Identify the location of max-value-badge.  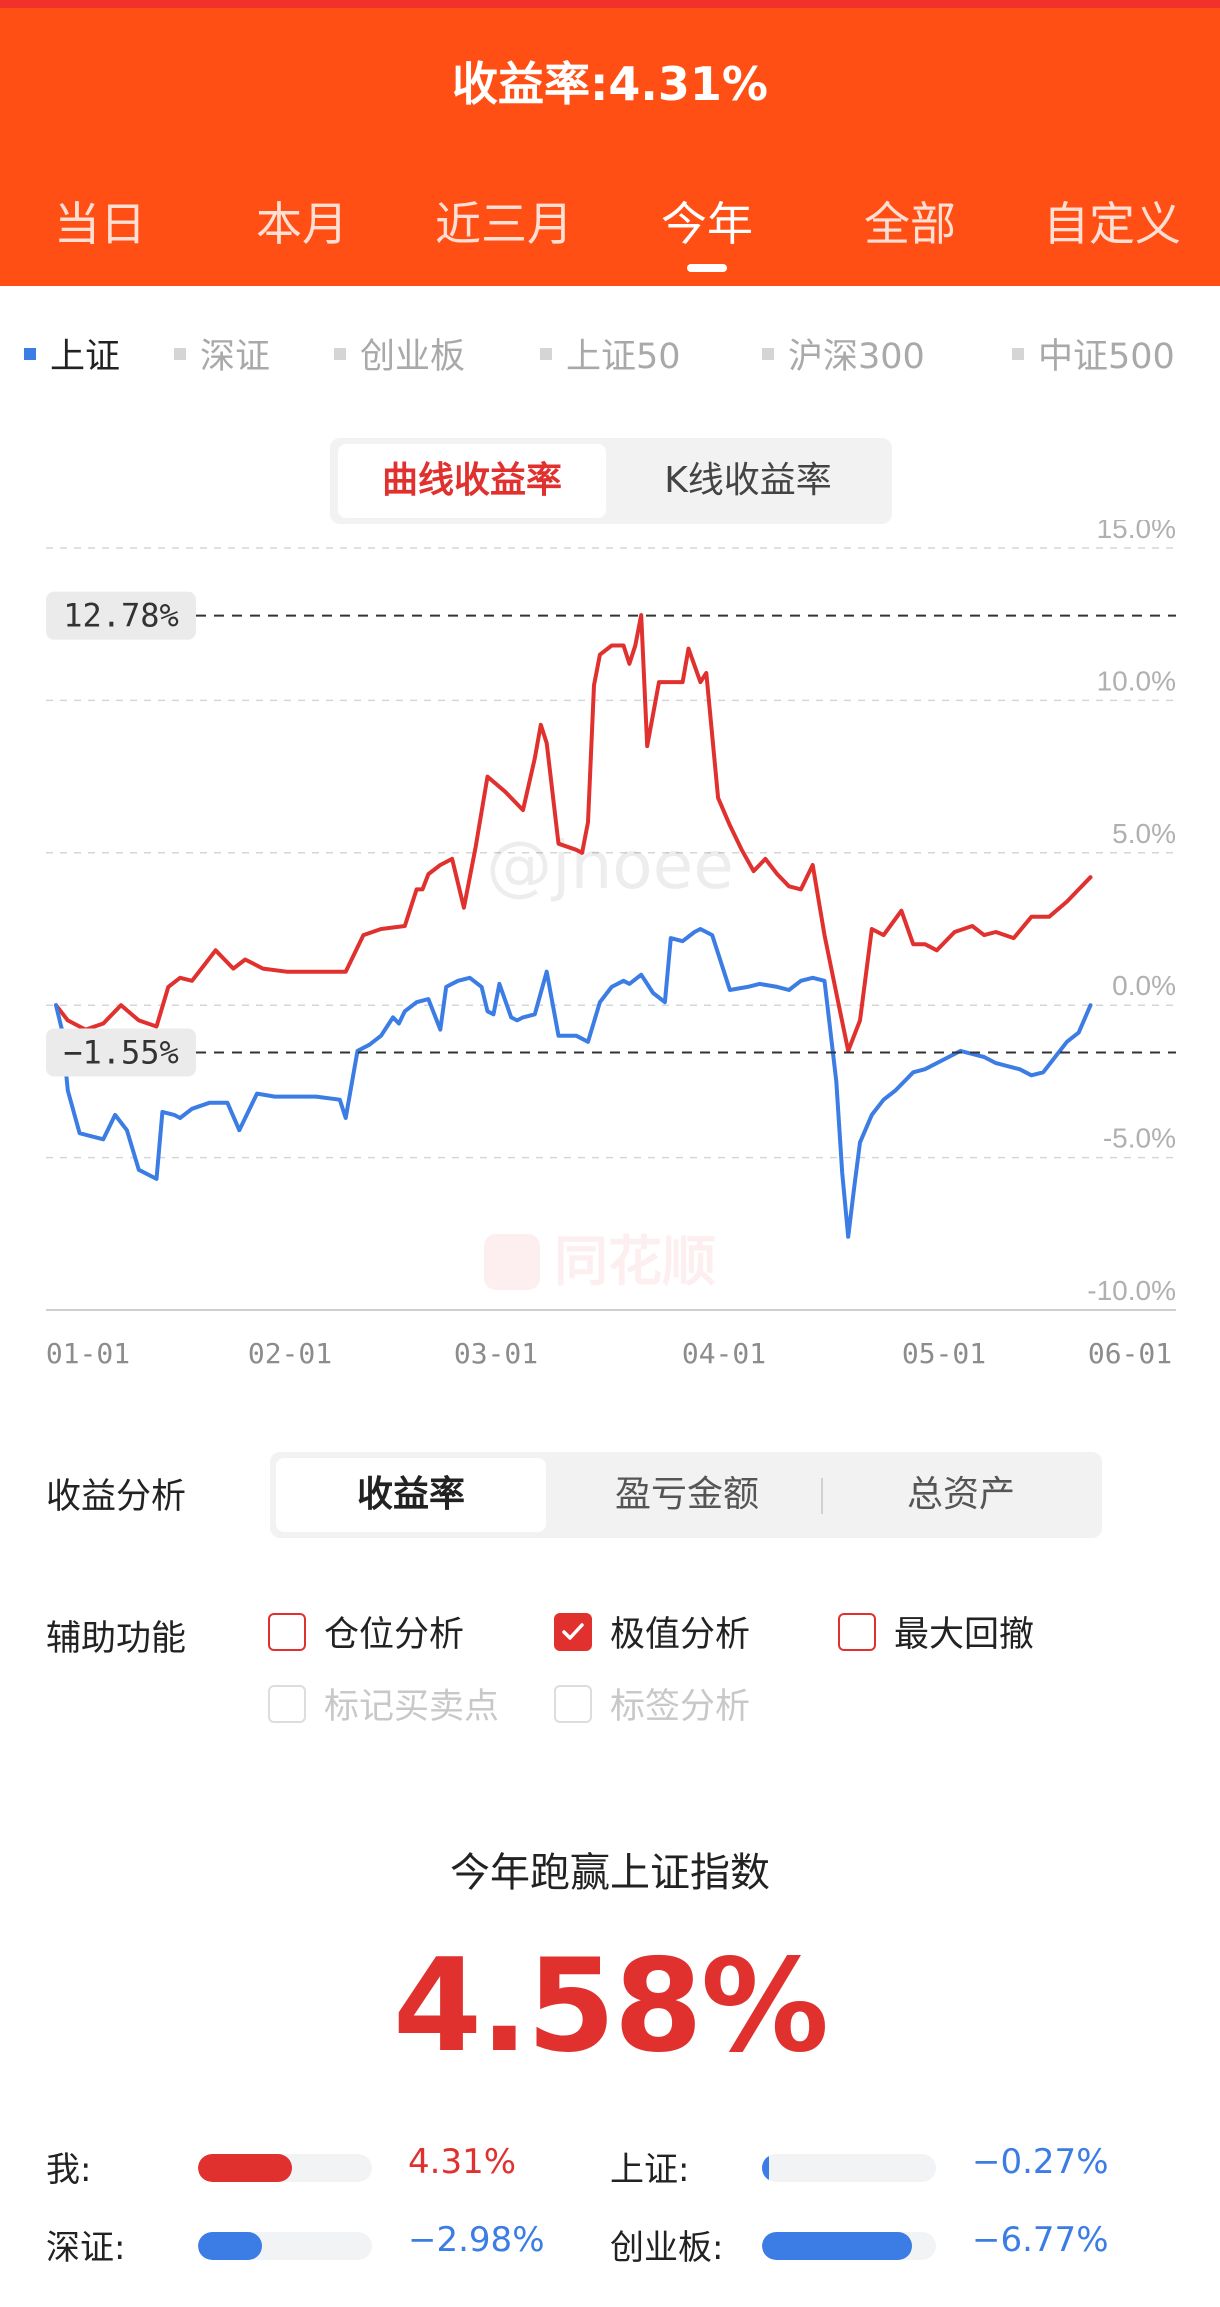
(121, 615).